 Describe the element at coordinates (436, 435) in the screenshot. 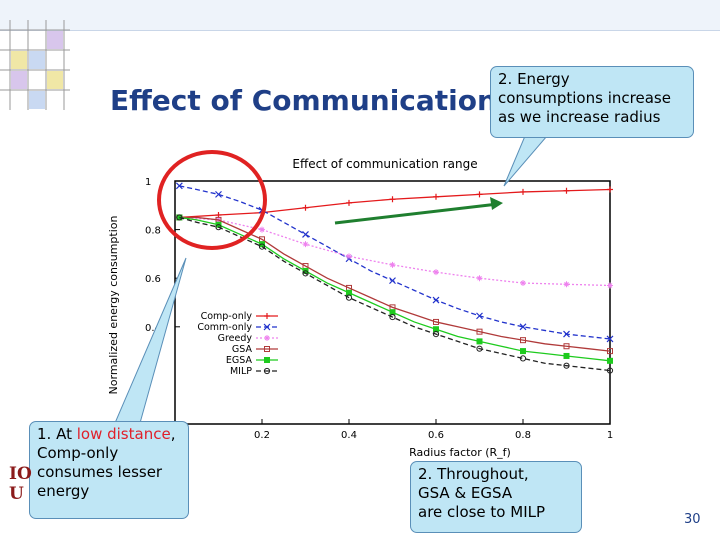

I see `x-tick-label: 0.6` at that location.